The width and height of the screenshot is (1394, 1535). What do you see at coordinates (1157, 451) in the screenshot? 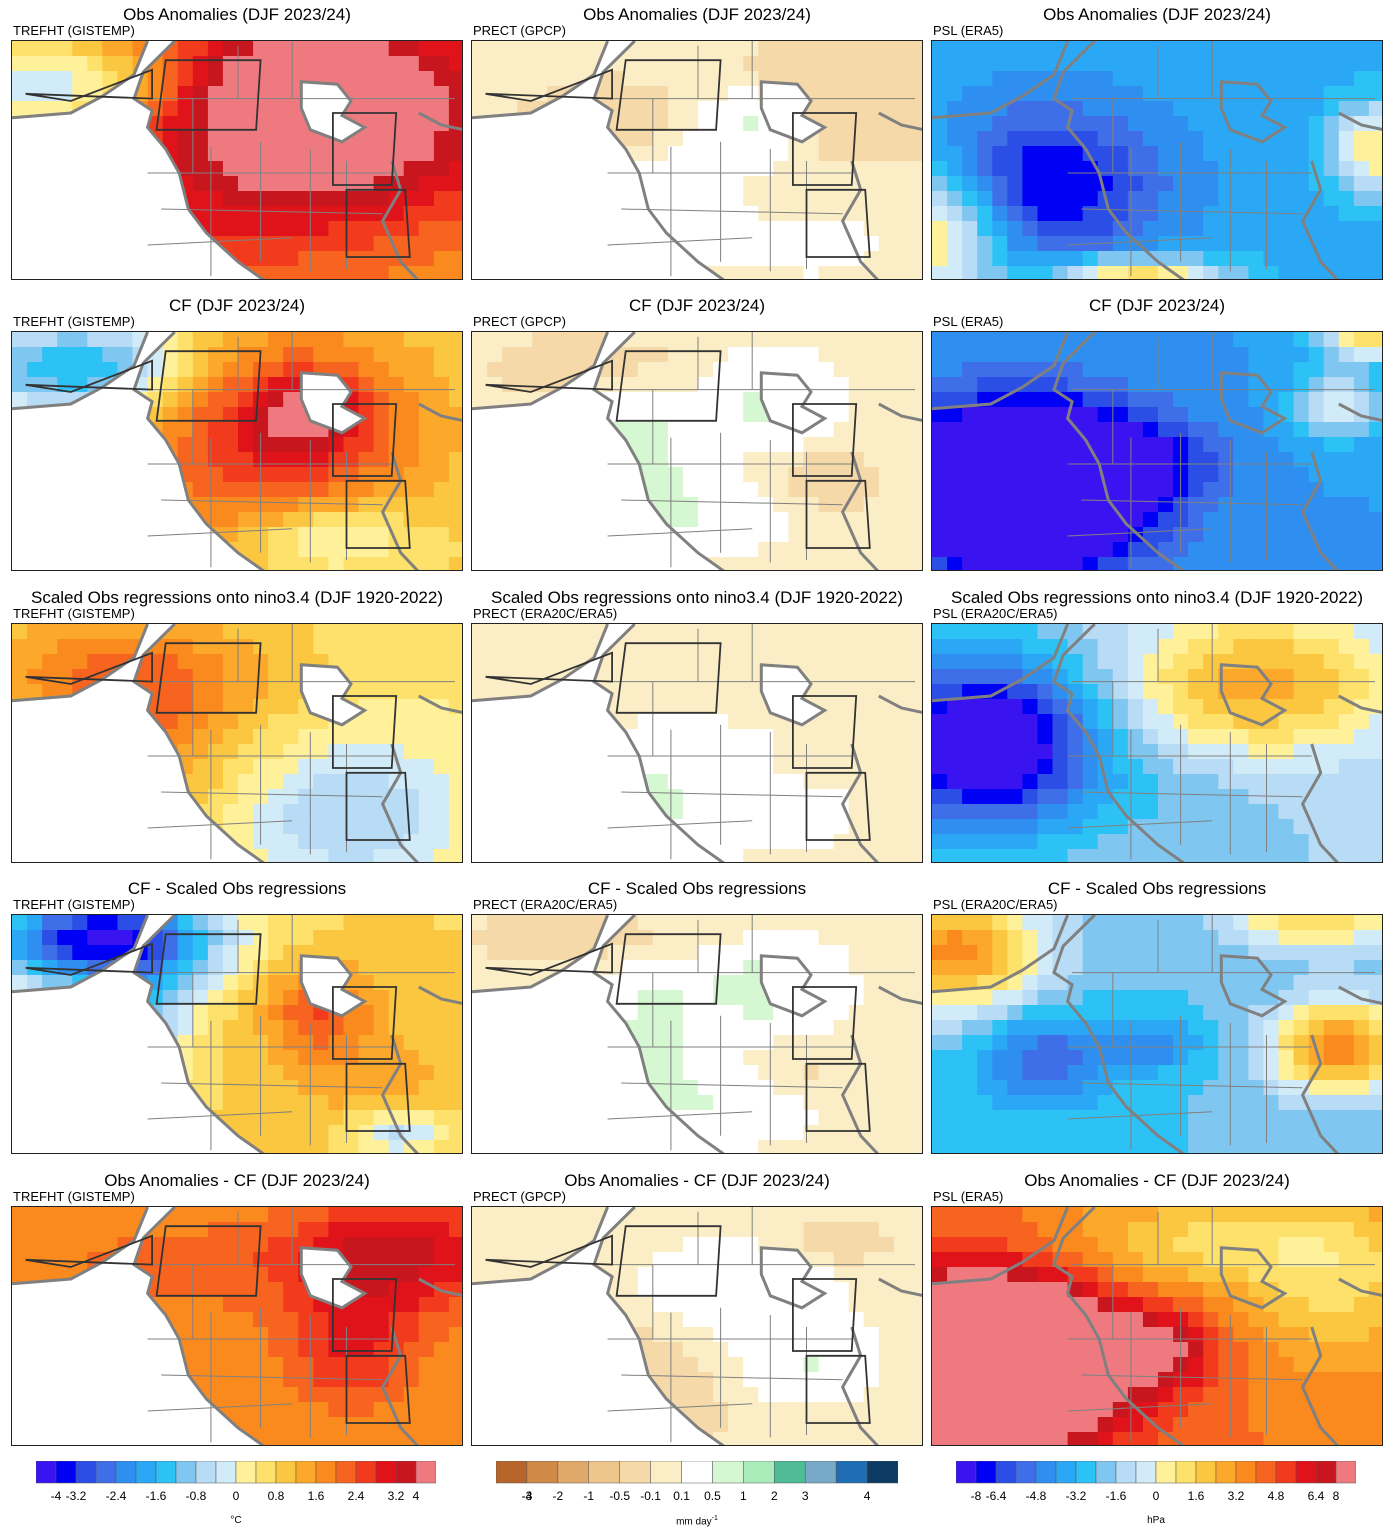
I see `coastline` at bounding box center [1157, 451].